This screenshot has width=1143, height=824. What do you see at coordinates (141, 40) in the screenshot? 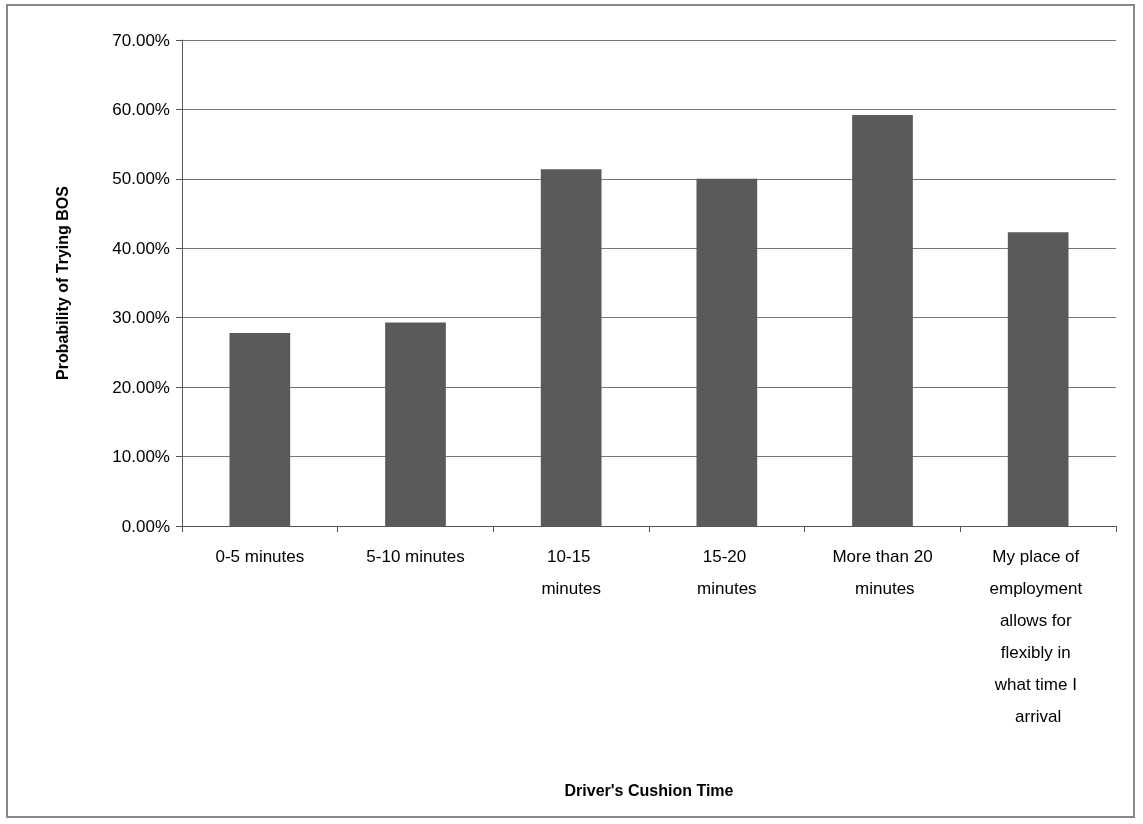
I see `y-tick-label: 70.00%` at bounding box center [141, 40].